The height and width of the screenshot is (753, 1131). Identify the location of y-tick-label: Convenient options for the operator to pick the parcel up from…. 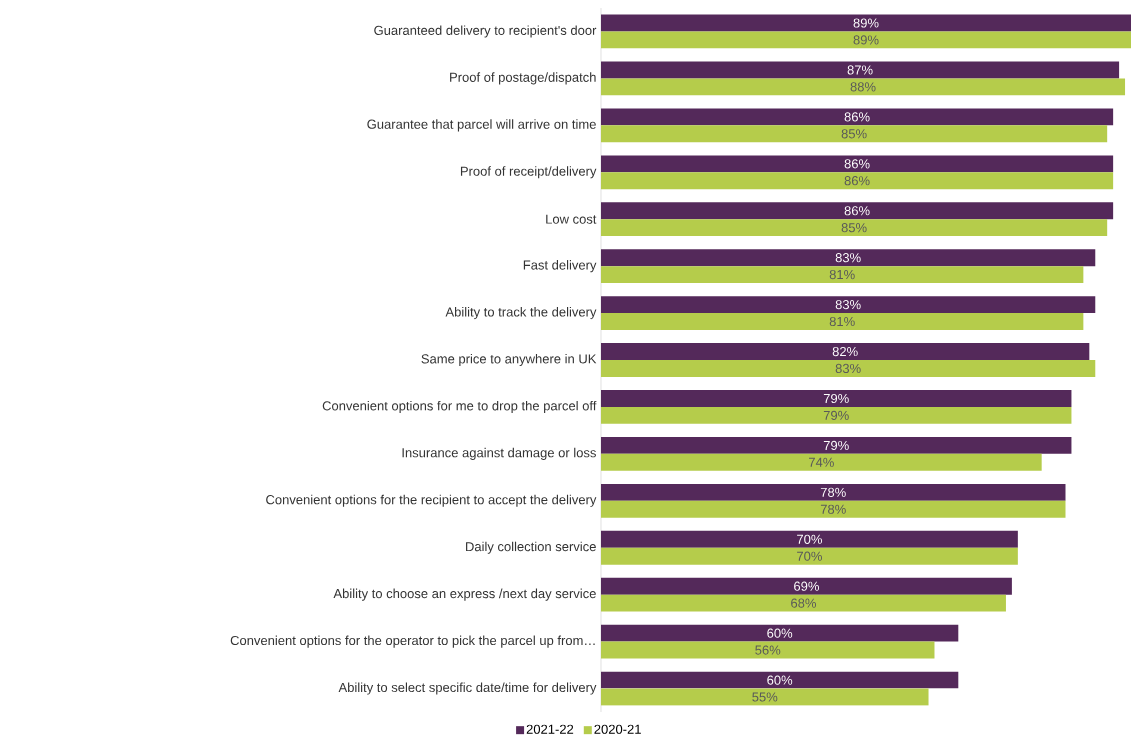
(412, 641).